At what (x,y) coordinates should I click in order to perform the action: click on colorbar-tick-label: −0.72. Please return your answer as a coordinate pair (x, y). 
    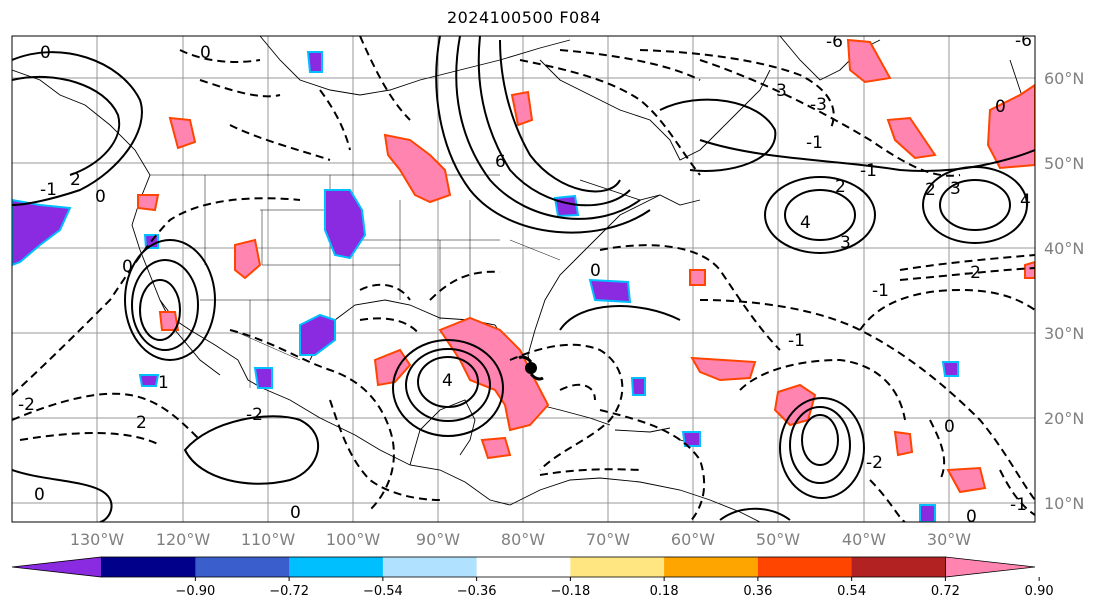
    Looking at the image, I should click on (289, 591).